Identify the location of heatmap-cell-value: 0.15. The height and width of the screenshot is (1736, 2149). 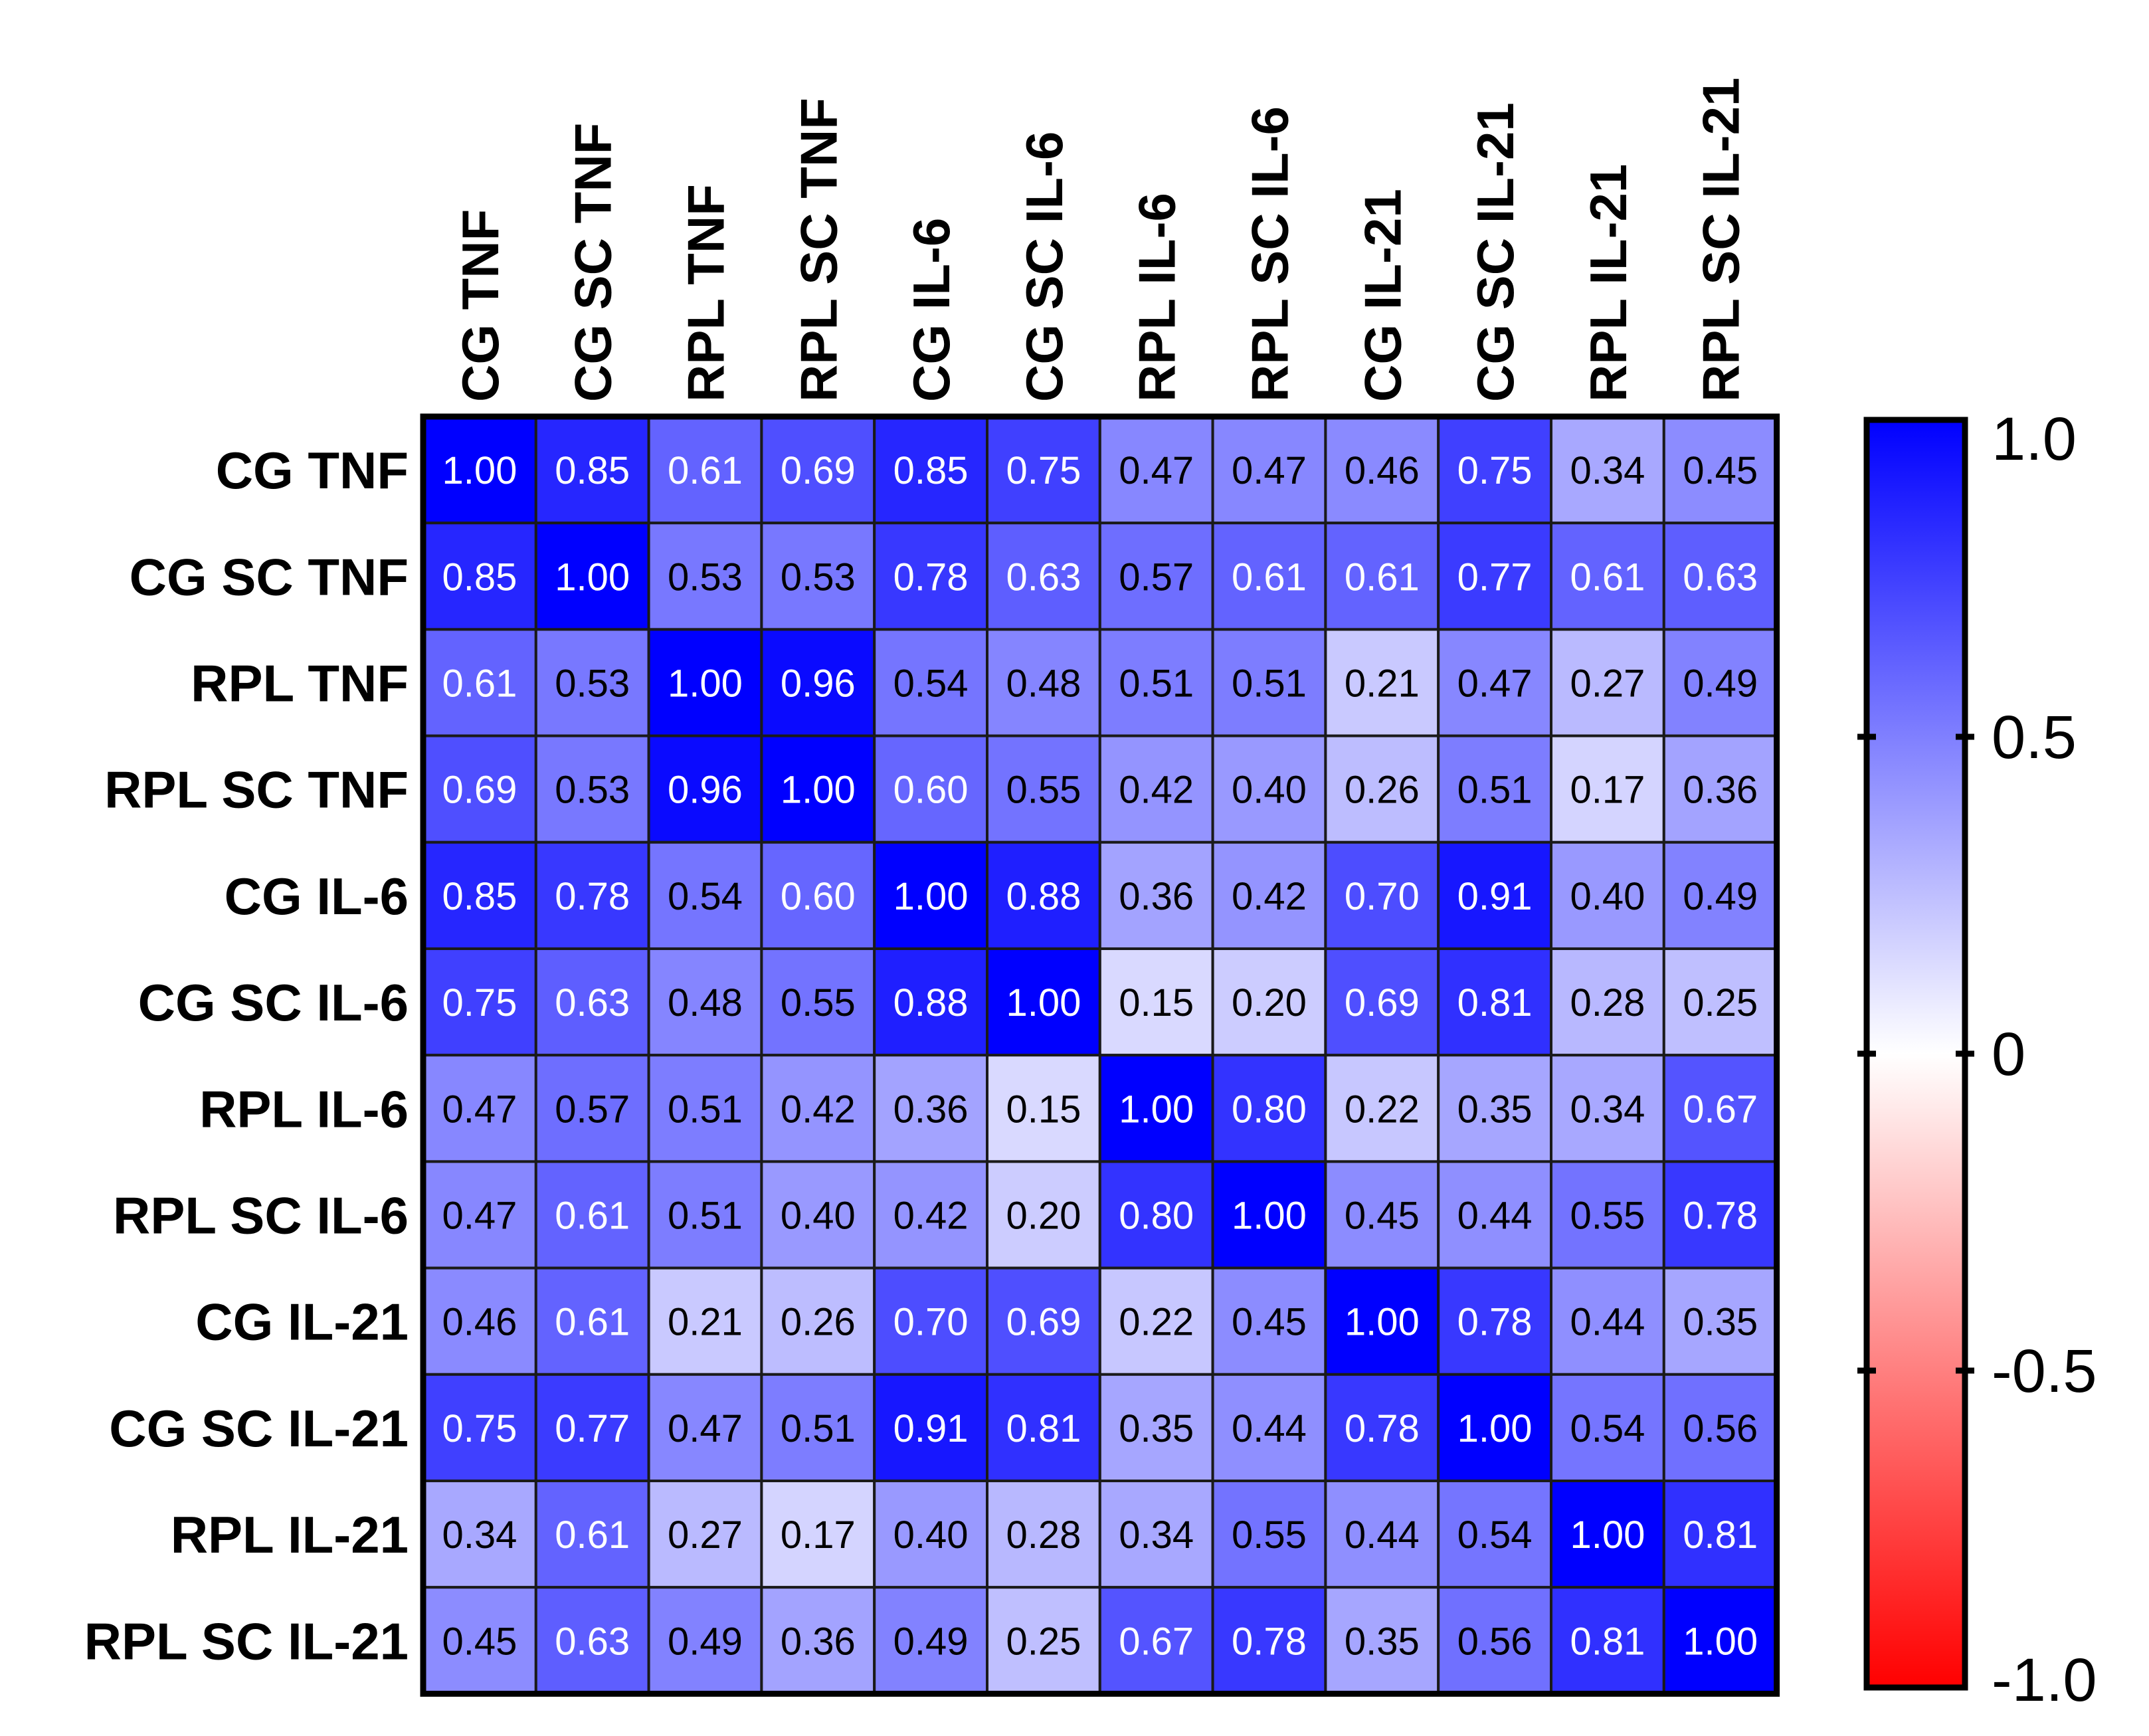
(1156, 1002).